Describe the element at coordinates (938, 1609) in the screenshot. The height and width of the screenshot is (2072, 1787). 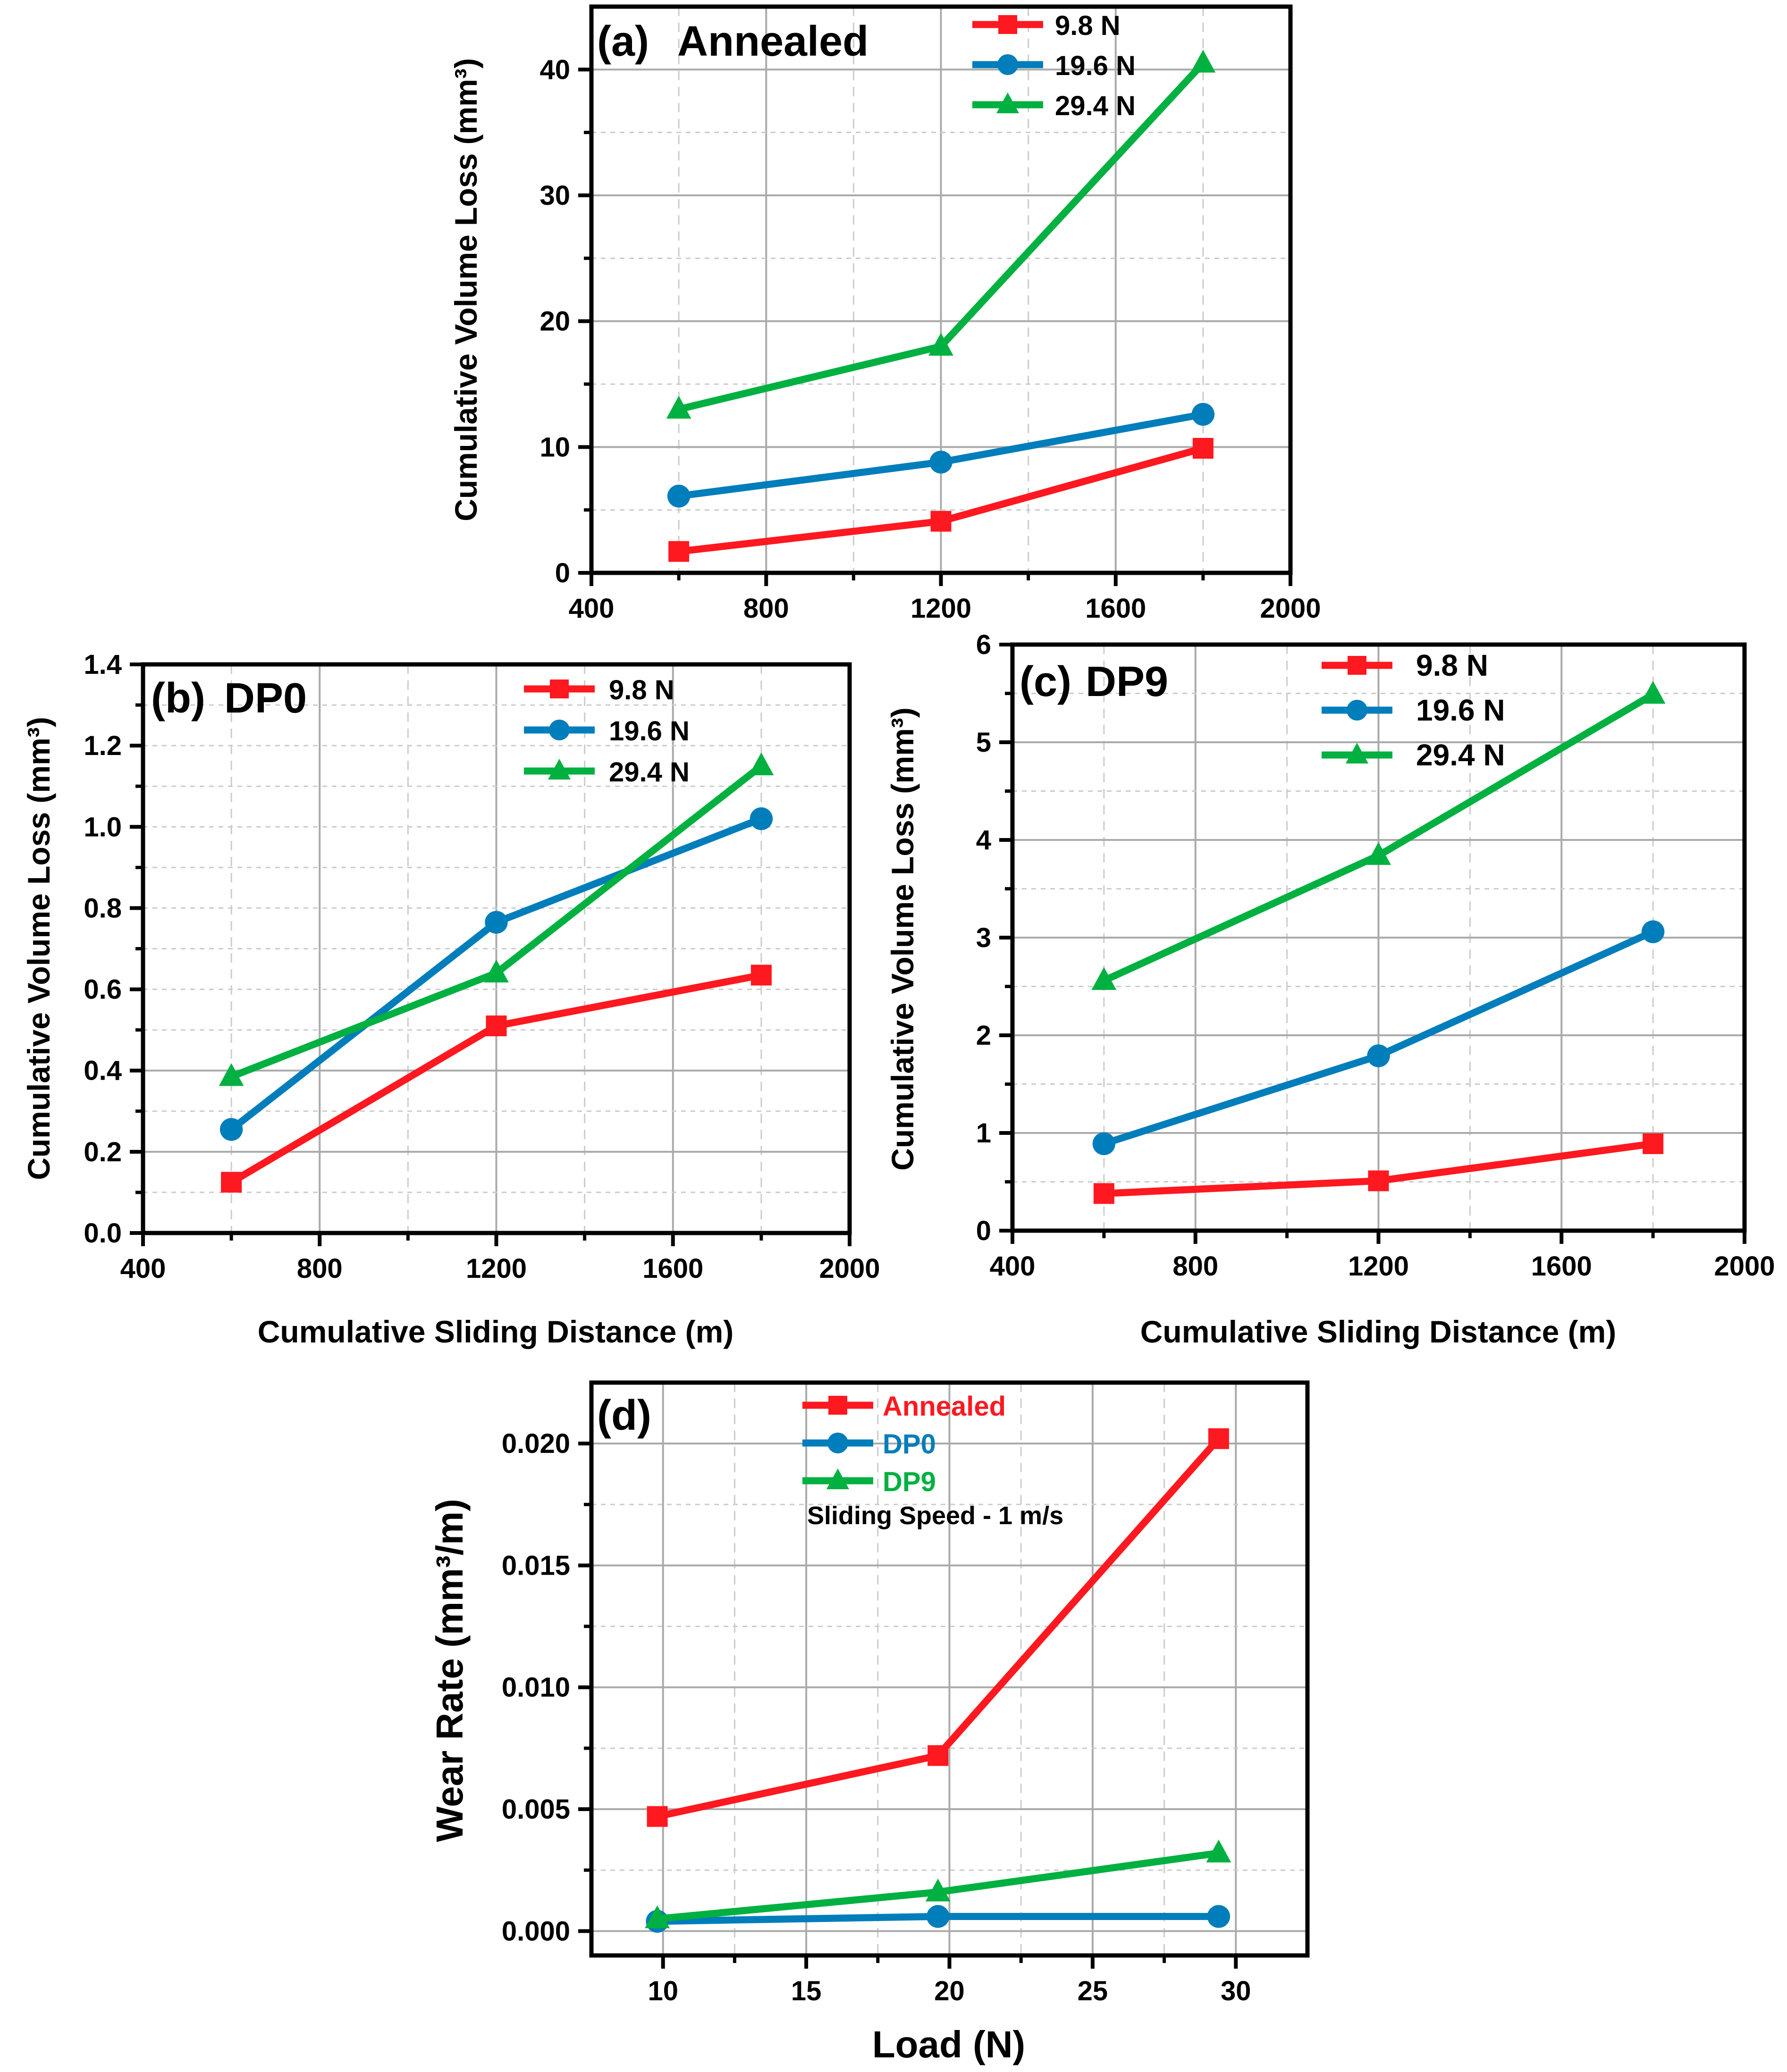
I see `series-0: Annealed` at that location.